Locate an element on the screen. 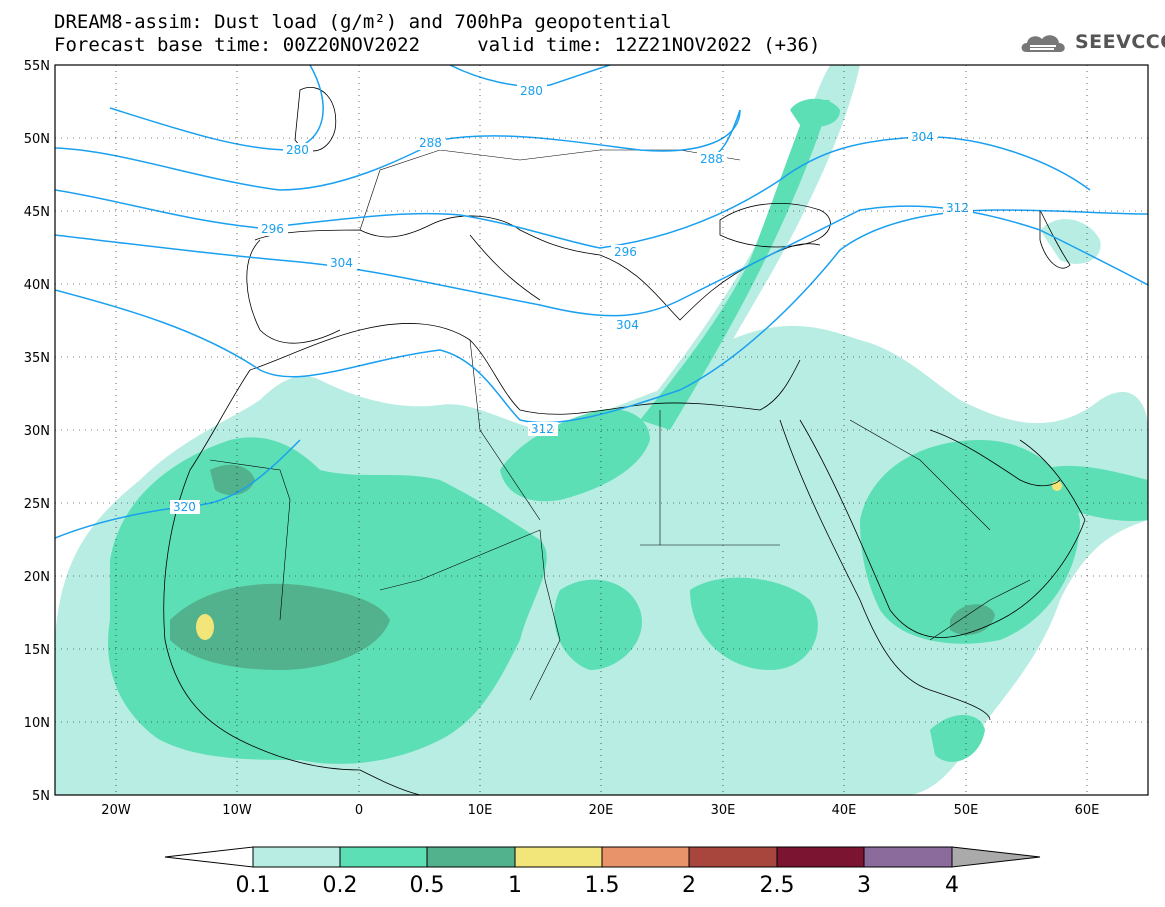 Image resolution: width=1165 pixels, height=907 pixels. dust-area-libya is located at coordinates (575, 455).